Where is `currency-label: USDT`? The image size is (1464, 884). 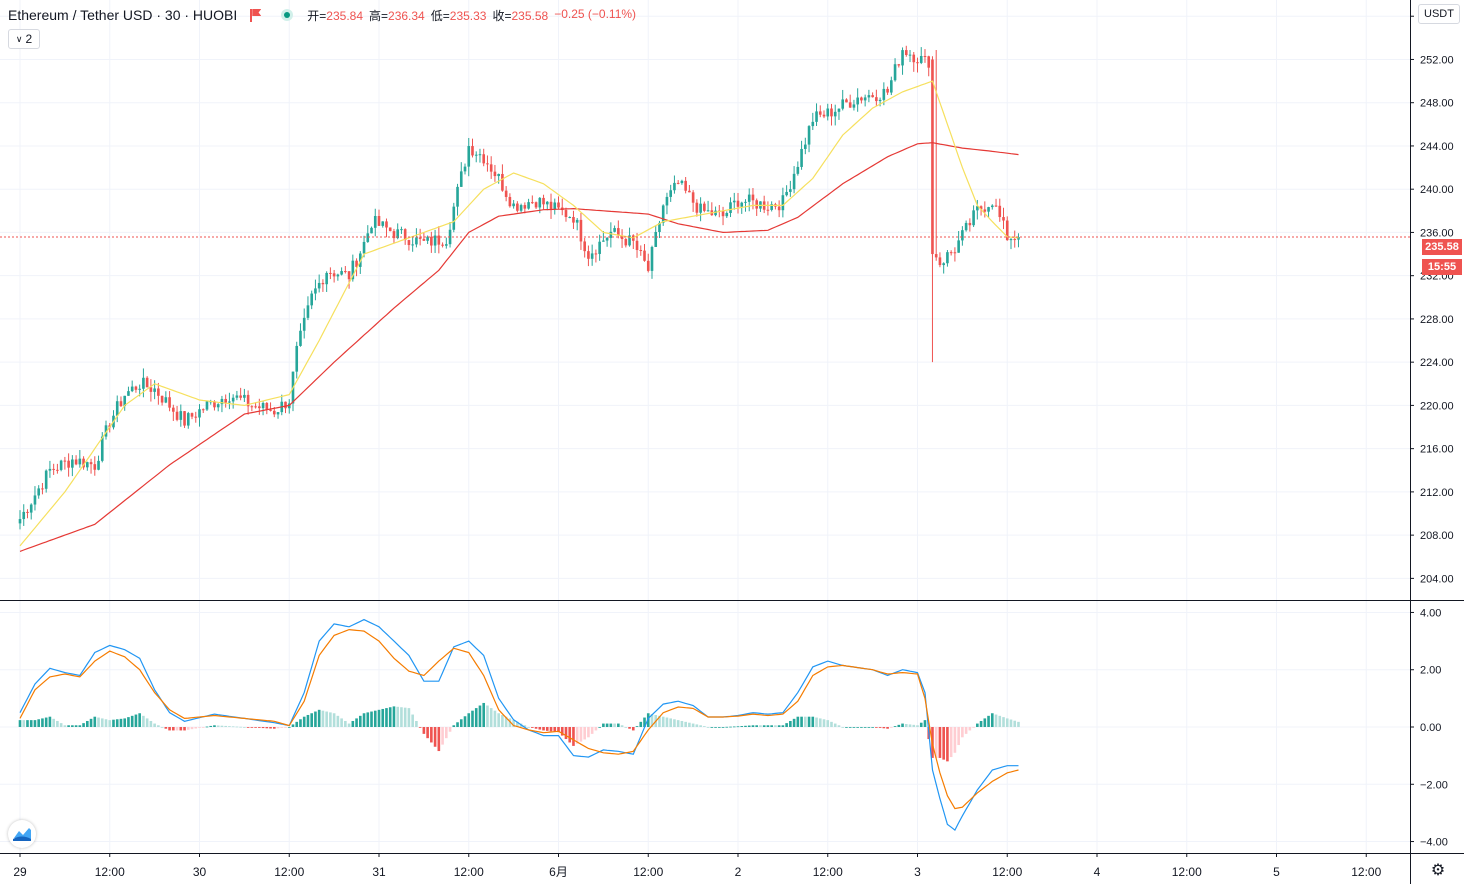
currency-label: USDT is located at coordinates (1439, 14).